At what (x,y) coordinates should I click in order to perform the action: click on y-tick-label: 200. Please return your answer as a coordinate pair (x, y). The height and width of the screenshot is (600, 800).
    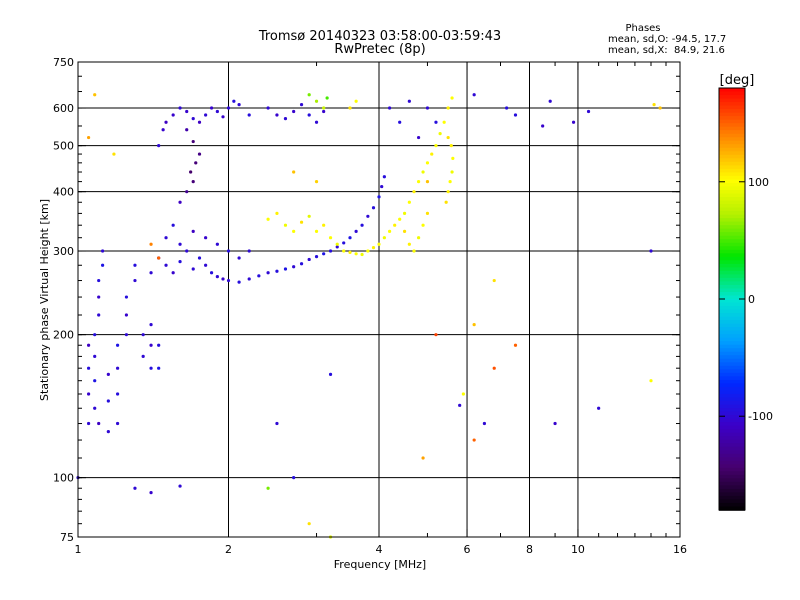
    Looking at the image, I should click on (63, 335).